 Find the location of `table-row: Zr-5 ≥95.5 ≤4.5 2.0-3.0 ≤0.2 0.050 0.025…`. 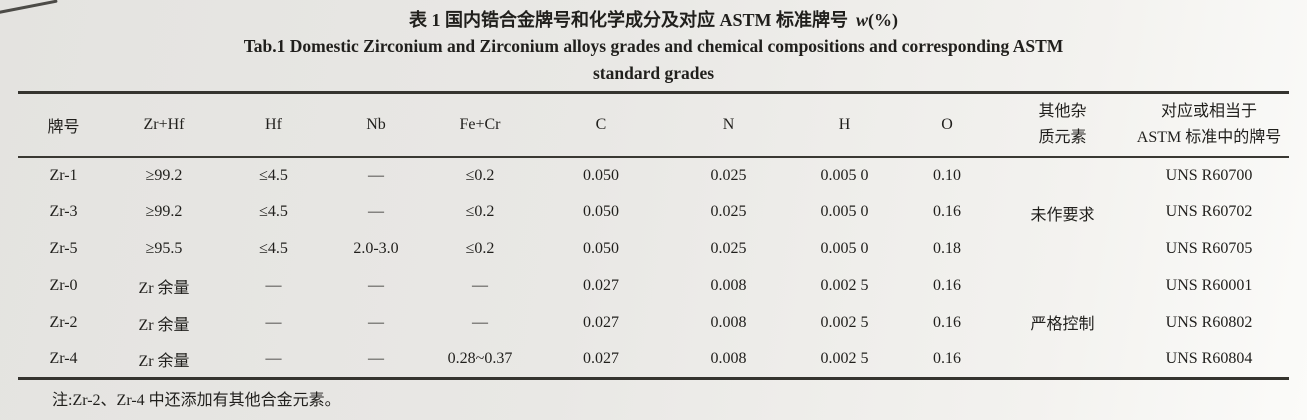

table-row: Zr-5 ≥95.5 ≤4.5 2.0-3.0 ≤0.2 0.050 0.025… is located at coordinates (653, 249).